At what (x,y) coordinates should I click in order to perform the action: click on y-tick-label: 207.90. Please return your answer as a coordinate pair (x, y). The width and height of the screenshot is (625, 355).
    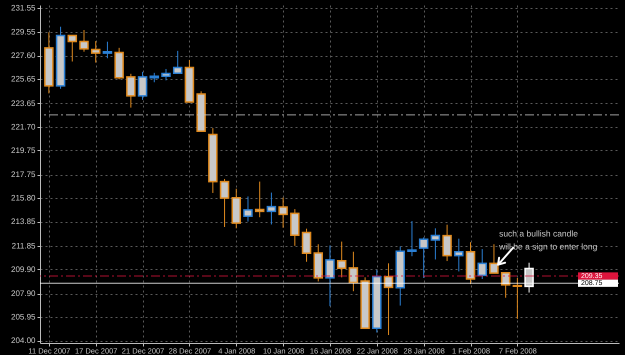
    Looking at the image, I should click on (23, 293).